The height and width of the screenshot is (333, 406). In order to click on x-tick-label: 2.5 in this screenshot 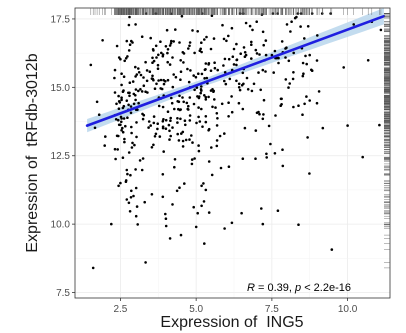, I will do `click(120, 309)`.